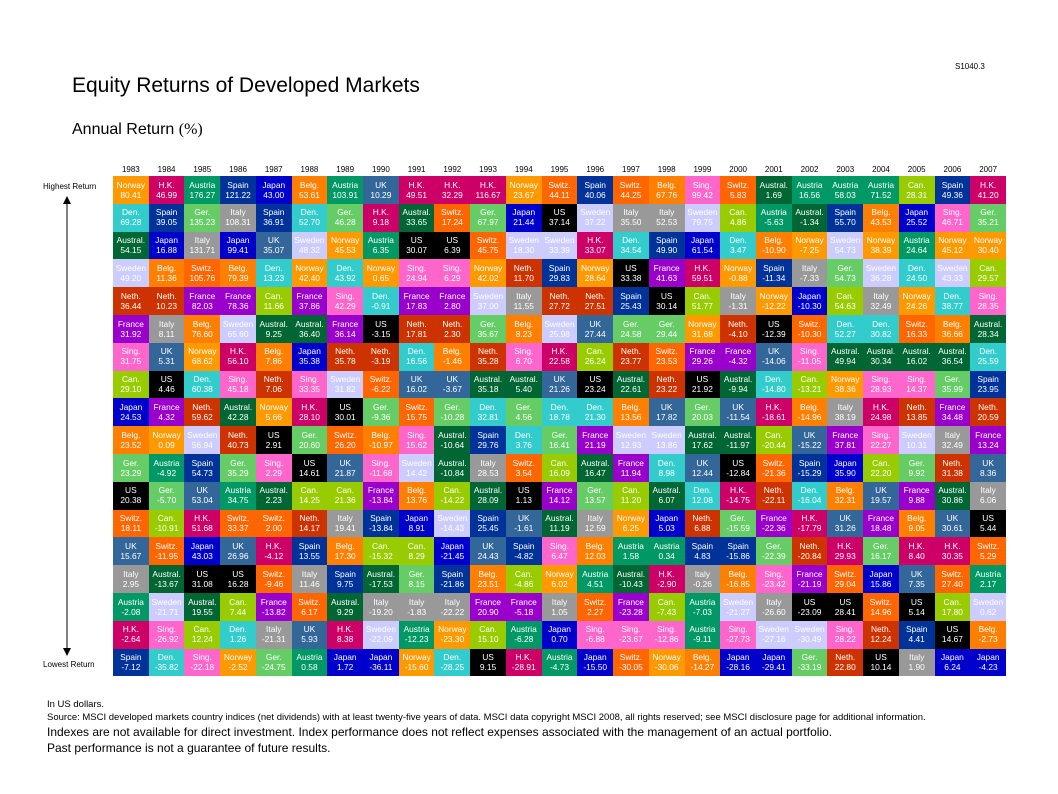  What do you see at coordinates (309, 495) in the screenshot?
I see `return-cell: Can. 14.25` at bounding box center [309, 495].